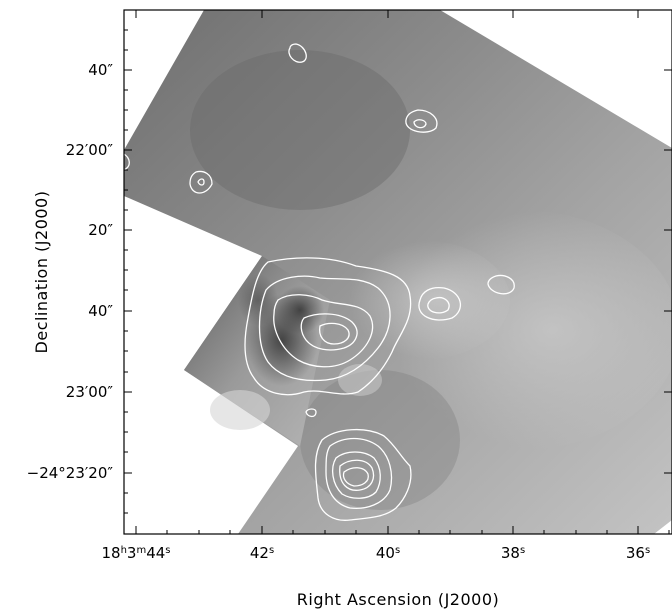 This screenshot has height=613, width=672. I want to click on y-tick-label: 20″, so click(100, 230).